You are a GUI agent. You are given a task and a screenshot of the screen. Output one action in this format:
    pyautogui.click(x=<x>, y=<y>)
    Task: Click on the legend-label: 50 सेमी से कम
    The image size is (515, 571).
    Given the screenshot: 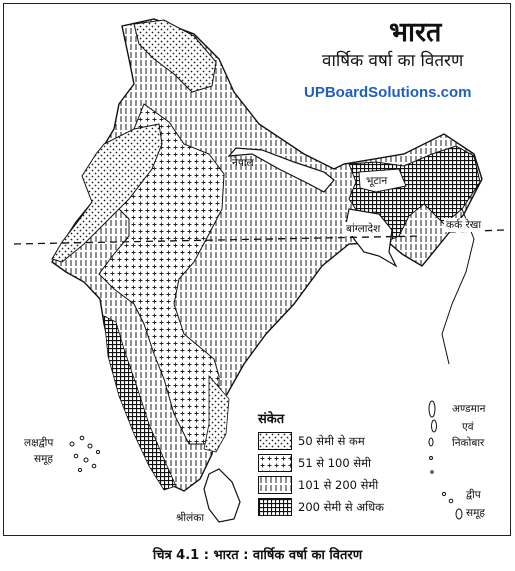 What is the action you would take?
    pyautogui.click(x=331, y=440)
    